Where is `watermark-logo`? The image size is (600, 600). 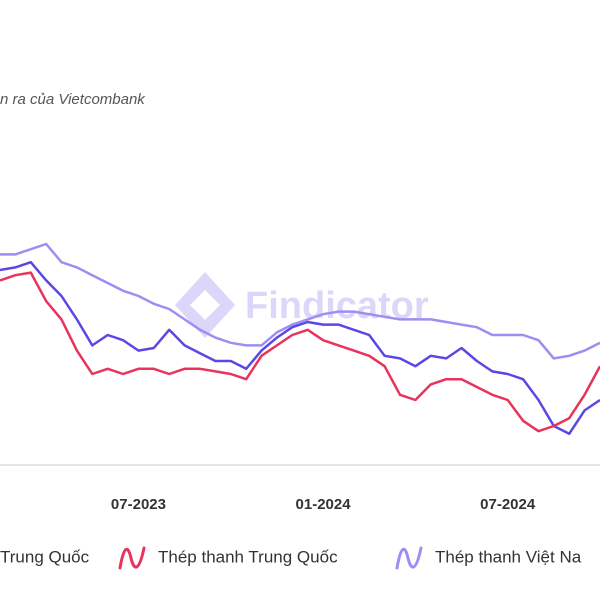 watermark-logo is located at coordinates (205, 305).